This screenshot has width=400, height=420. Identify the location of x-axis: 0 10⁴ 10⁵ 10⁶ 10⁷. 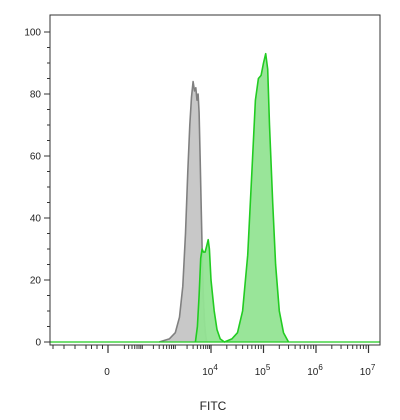
(214, 361).